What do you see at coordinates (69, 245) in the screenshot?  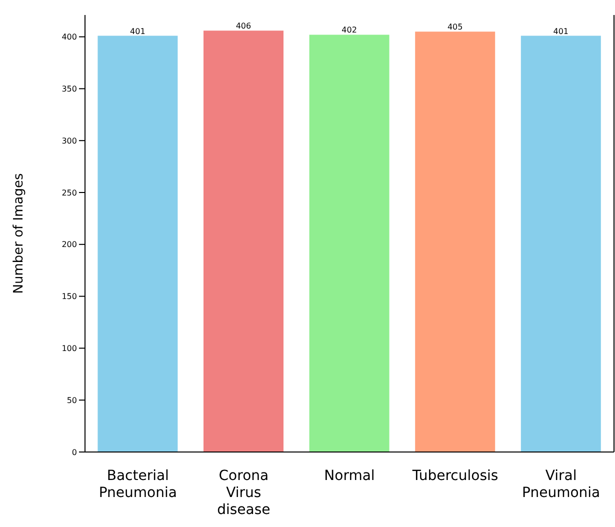 I see `y-tick-label: 200` at bounding box center [69, 245].